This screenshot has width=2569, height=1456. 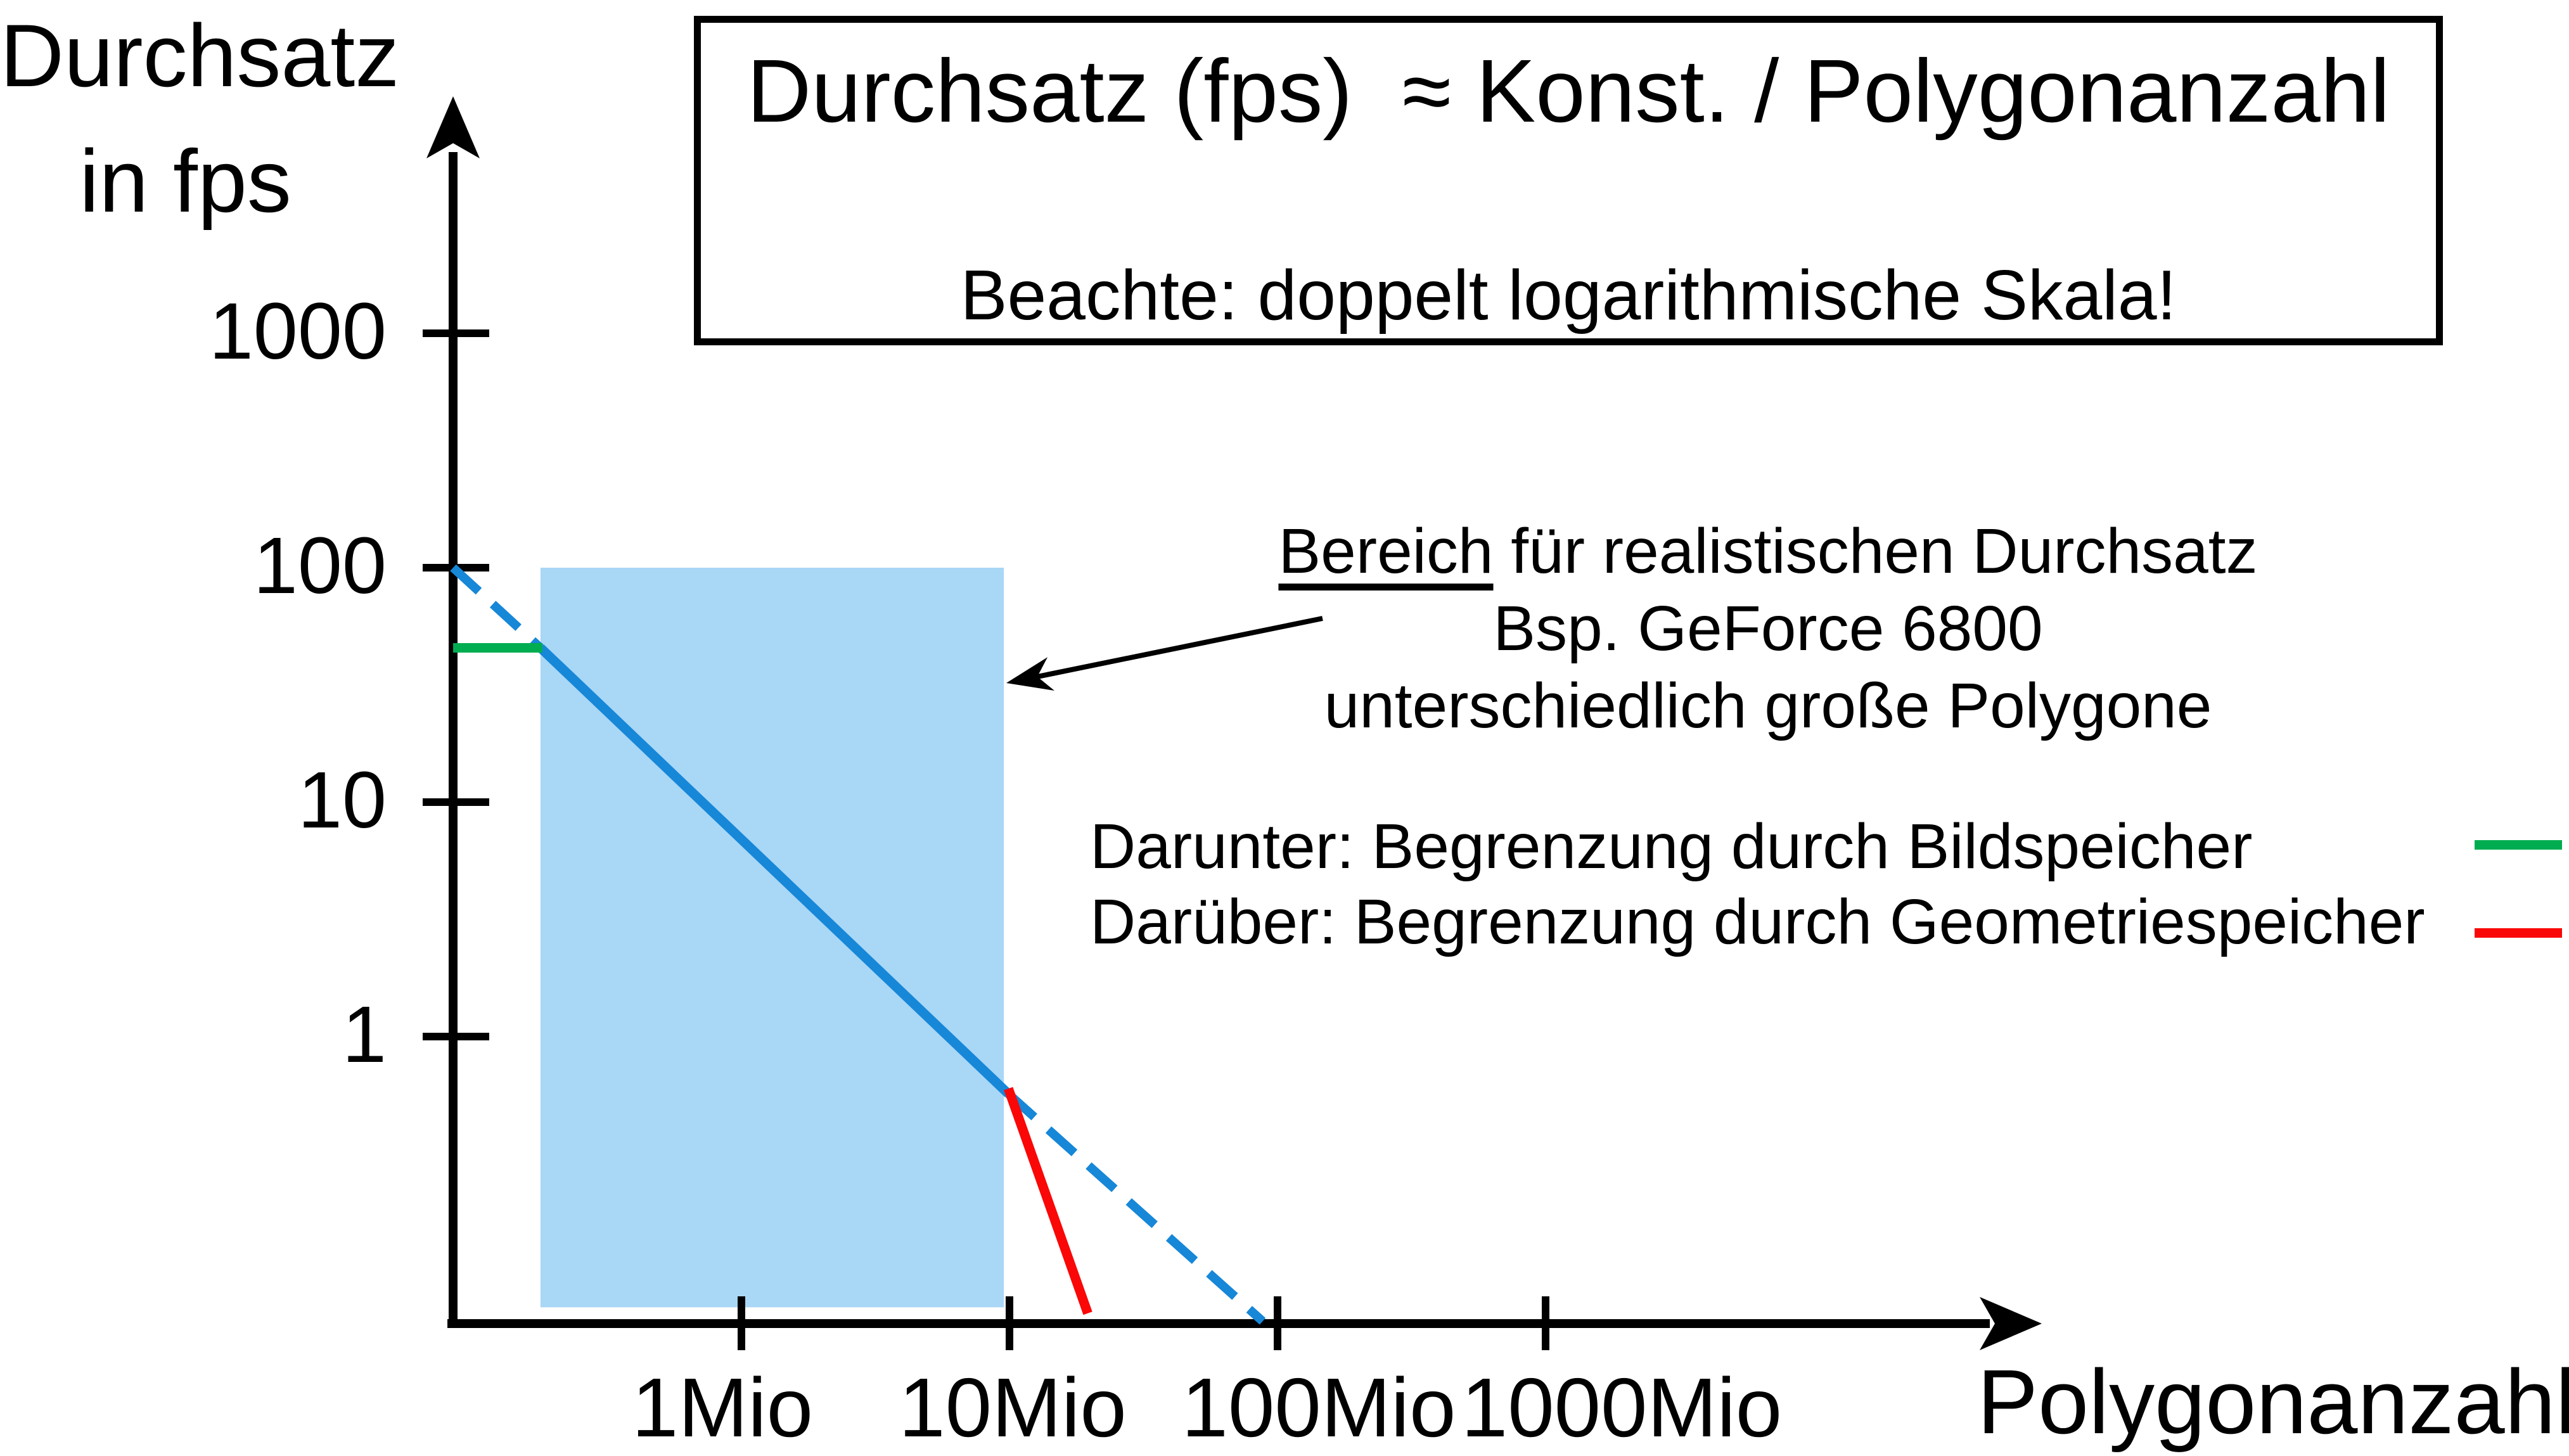 What do you see at coordinates (342, 800) in the screenshot?
I see `y-tick-label-10: 10` at bounding box center [342, 800].